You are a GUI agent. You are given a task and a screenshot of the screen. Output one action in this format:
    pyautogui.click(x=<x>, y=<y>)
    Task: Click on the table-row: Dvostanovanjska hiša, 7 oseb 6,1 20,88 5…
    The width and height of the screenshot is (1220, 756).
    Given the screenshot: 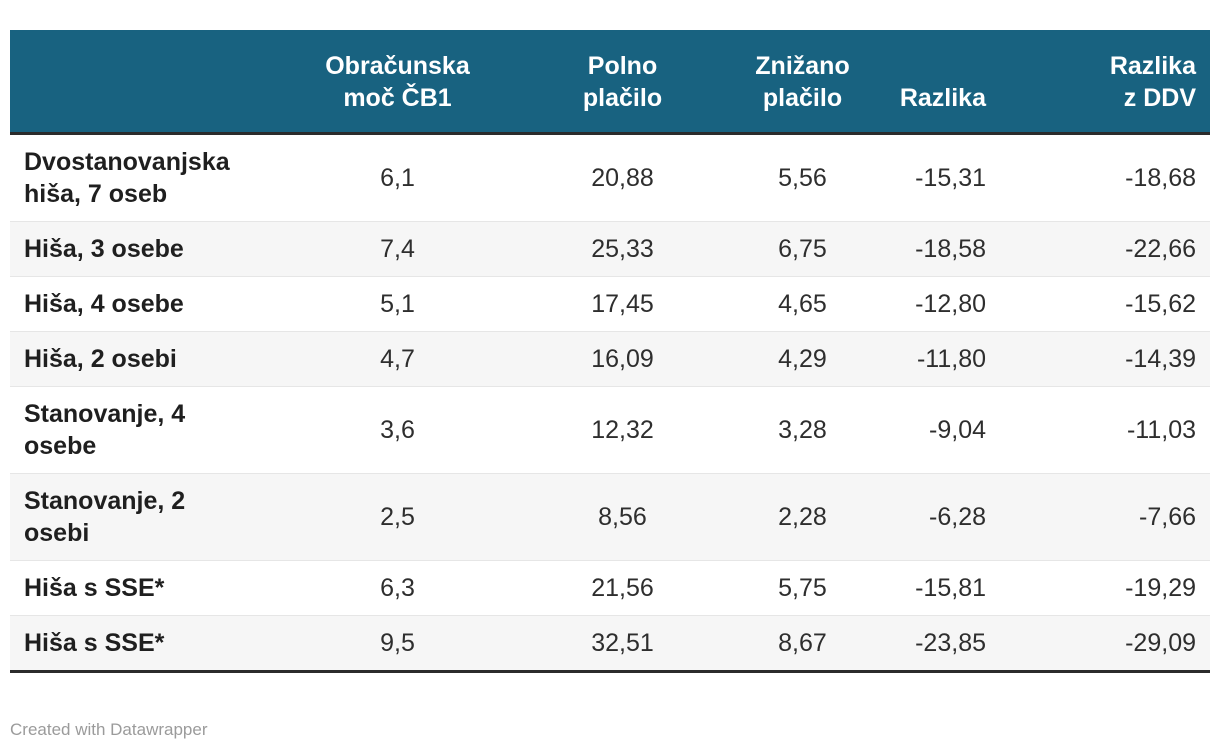 What is the action you would take?
    pyautogui.click(x=610, y=178)
    